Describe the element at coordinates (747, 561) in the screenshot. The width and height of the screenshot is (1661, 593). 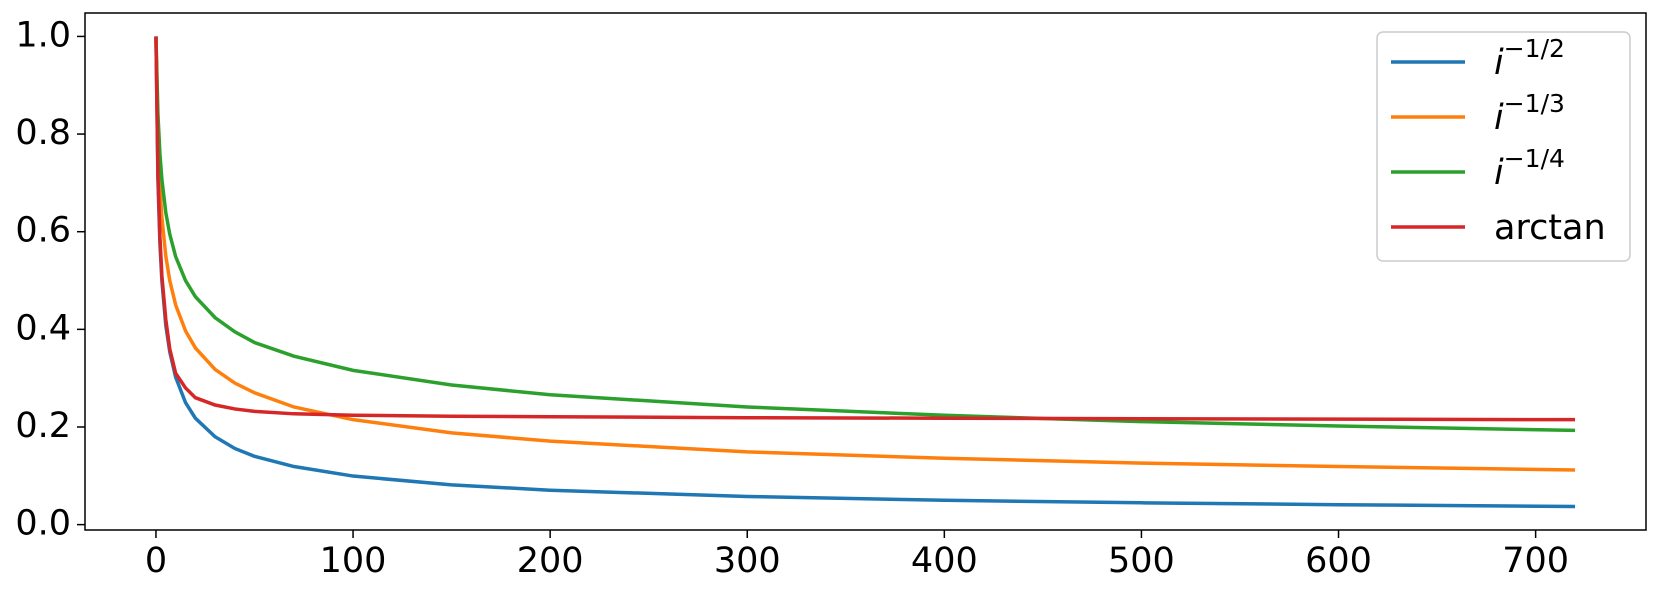
I see `x-tick-label: 300` at that location.